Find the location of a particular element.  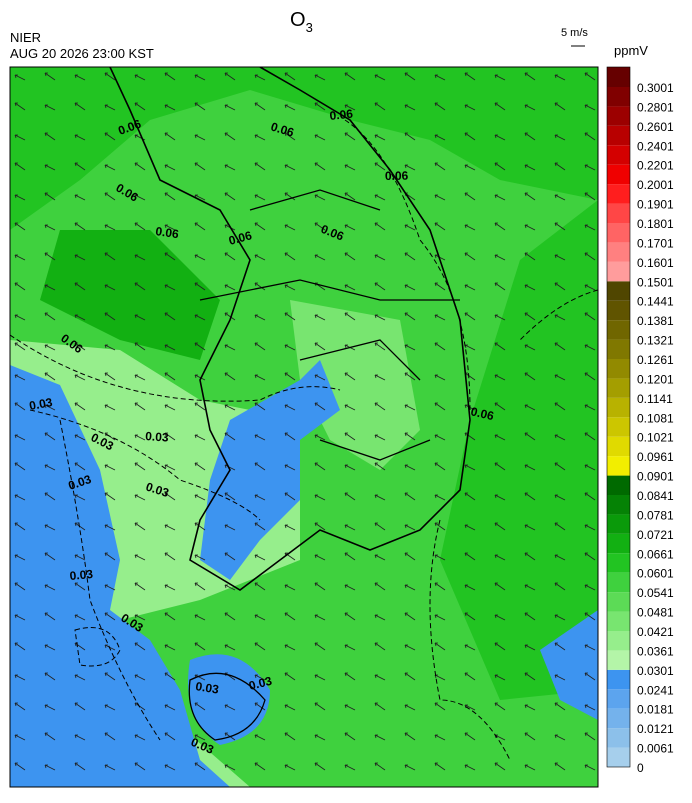

colorbar-label: 0.0601 is located at coordinates (655, 574).